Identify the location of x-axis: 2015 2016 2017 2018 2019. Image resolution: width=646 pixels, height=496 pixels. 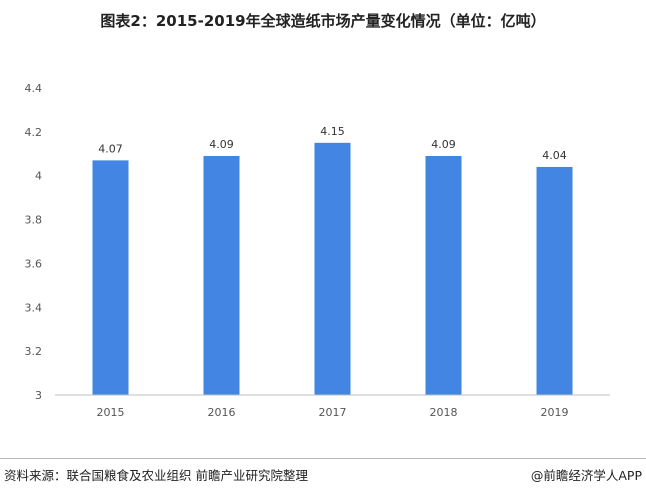
(332, 406).